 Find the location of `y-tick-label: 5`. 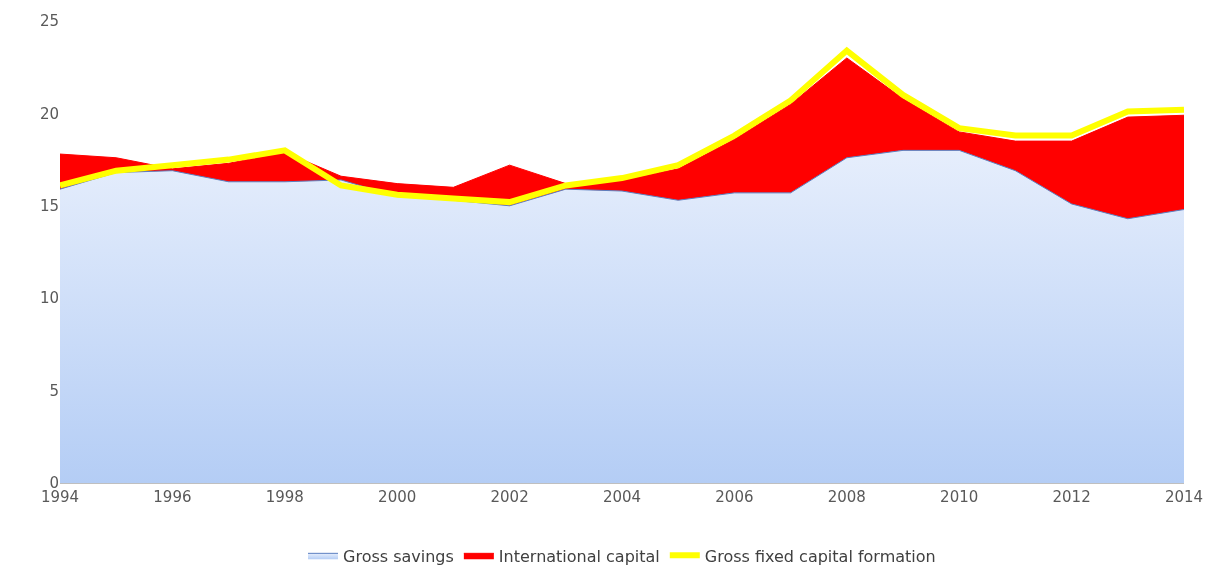

y-tick-label: 5 is located at coordinates (54, 390).